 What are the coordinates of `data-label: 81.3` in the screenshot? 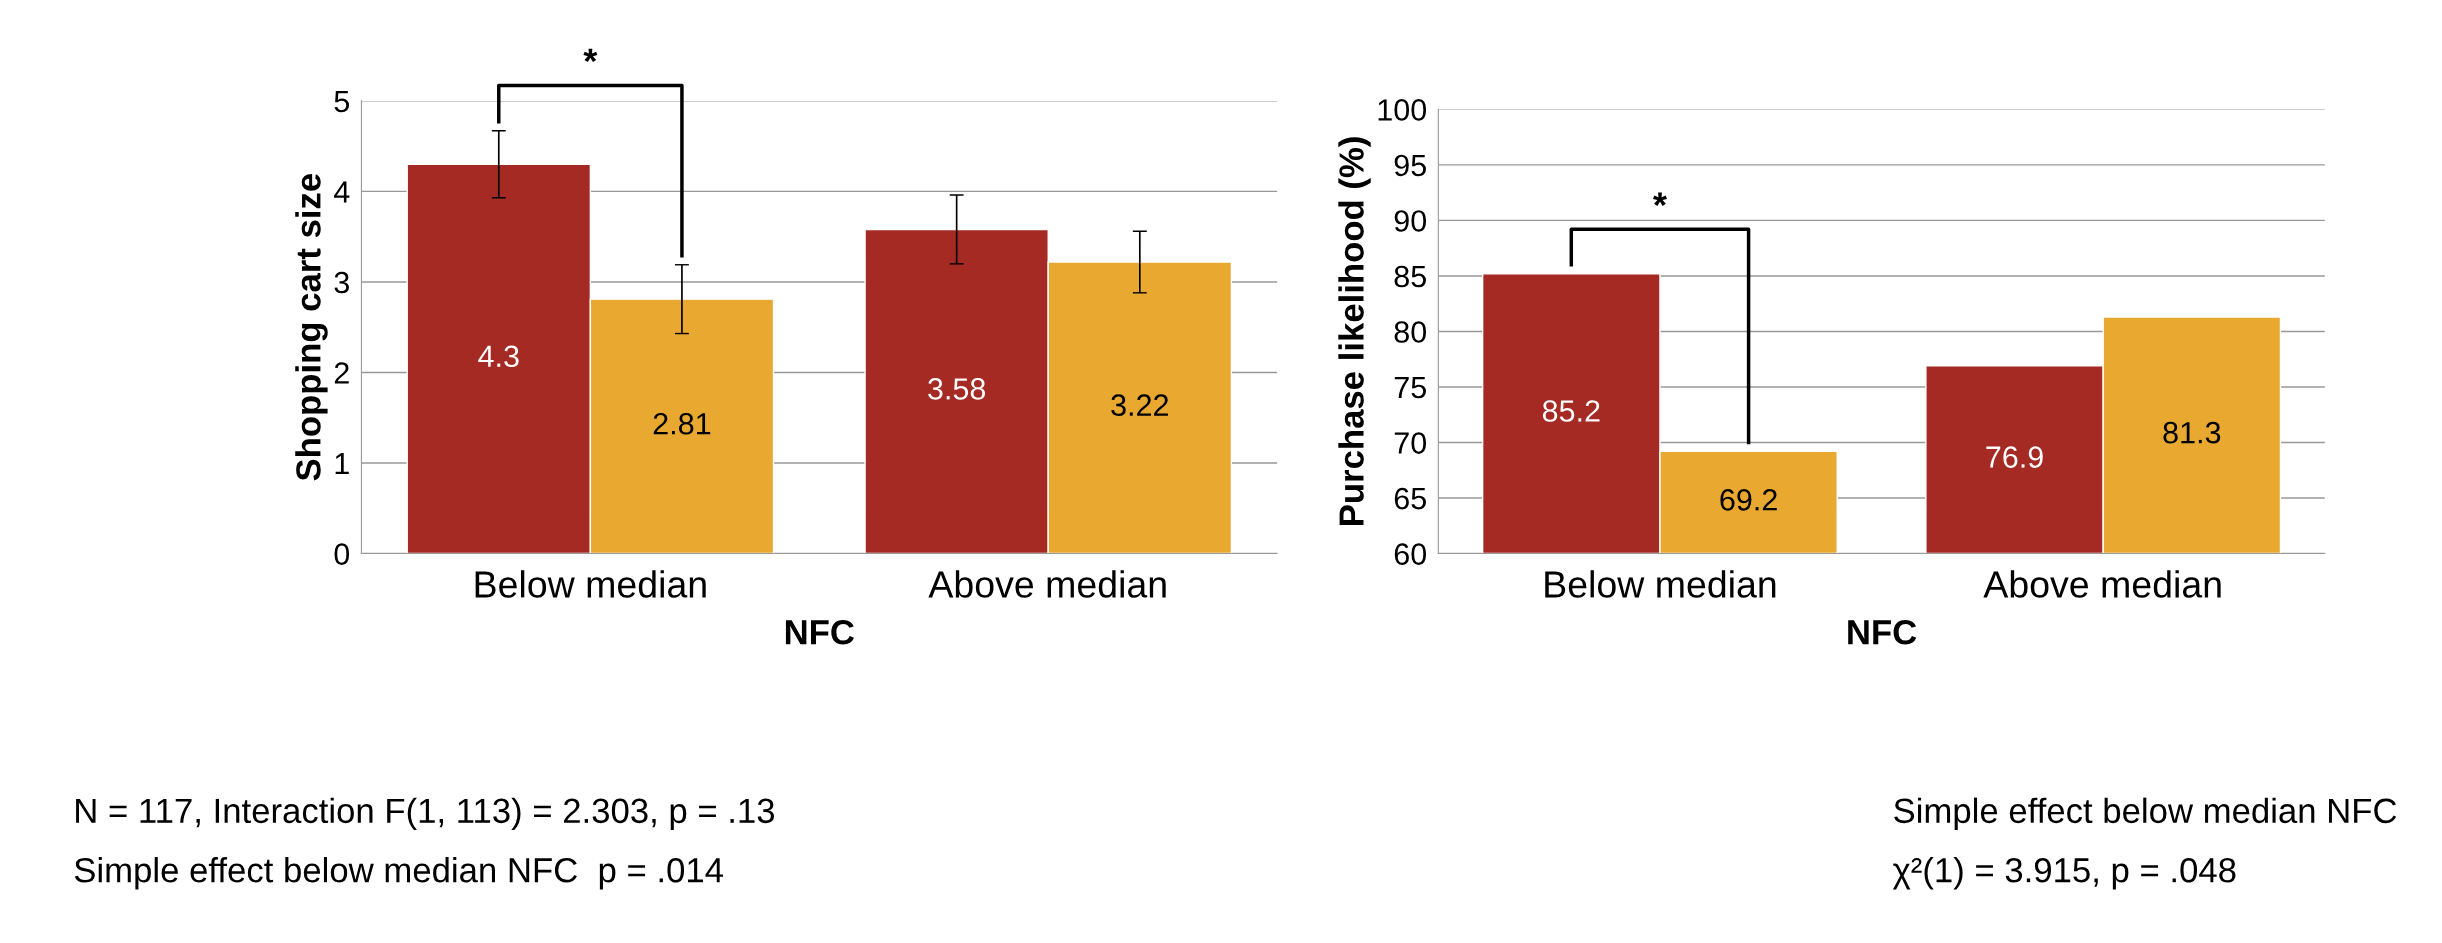 It's located at (2192, 432).